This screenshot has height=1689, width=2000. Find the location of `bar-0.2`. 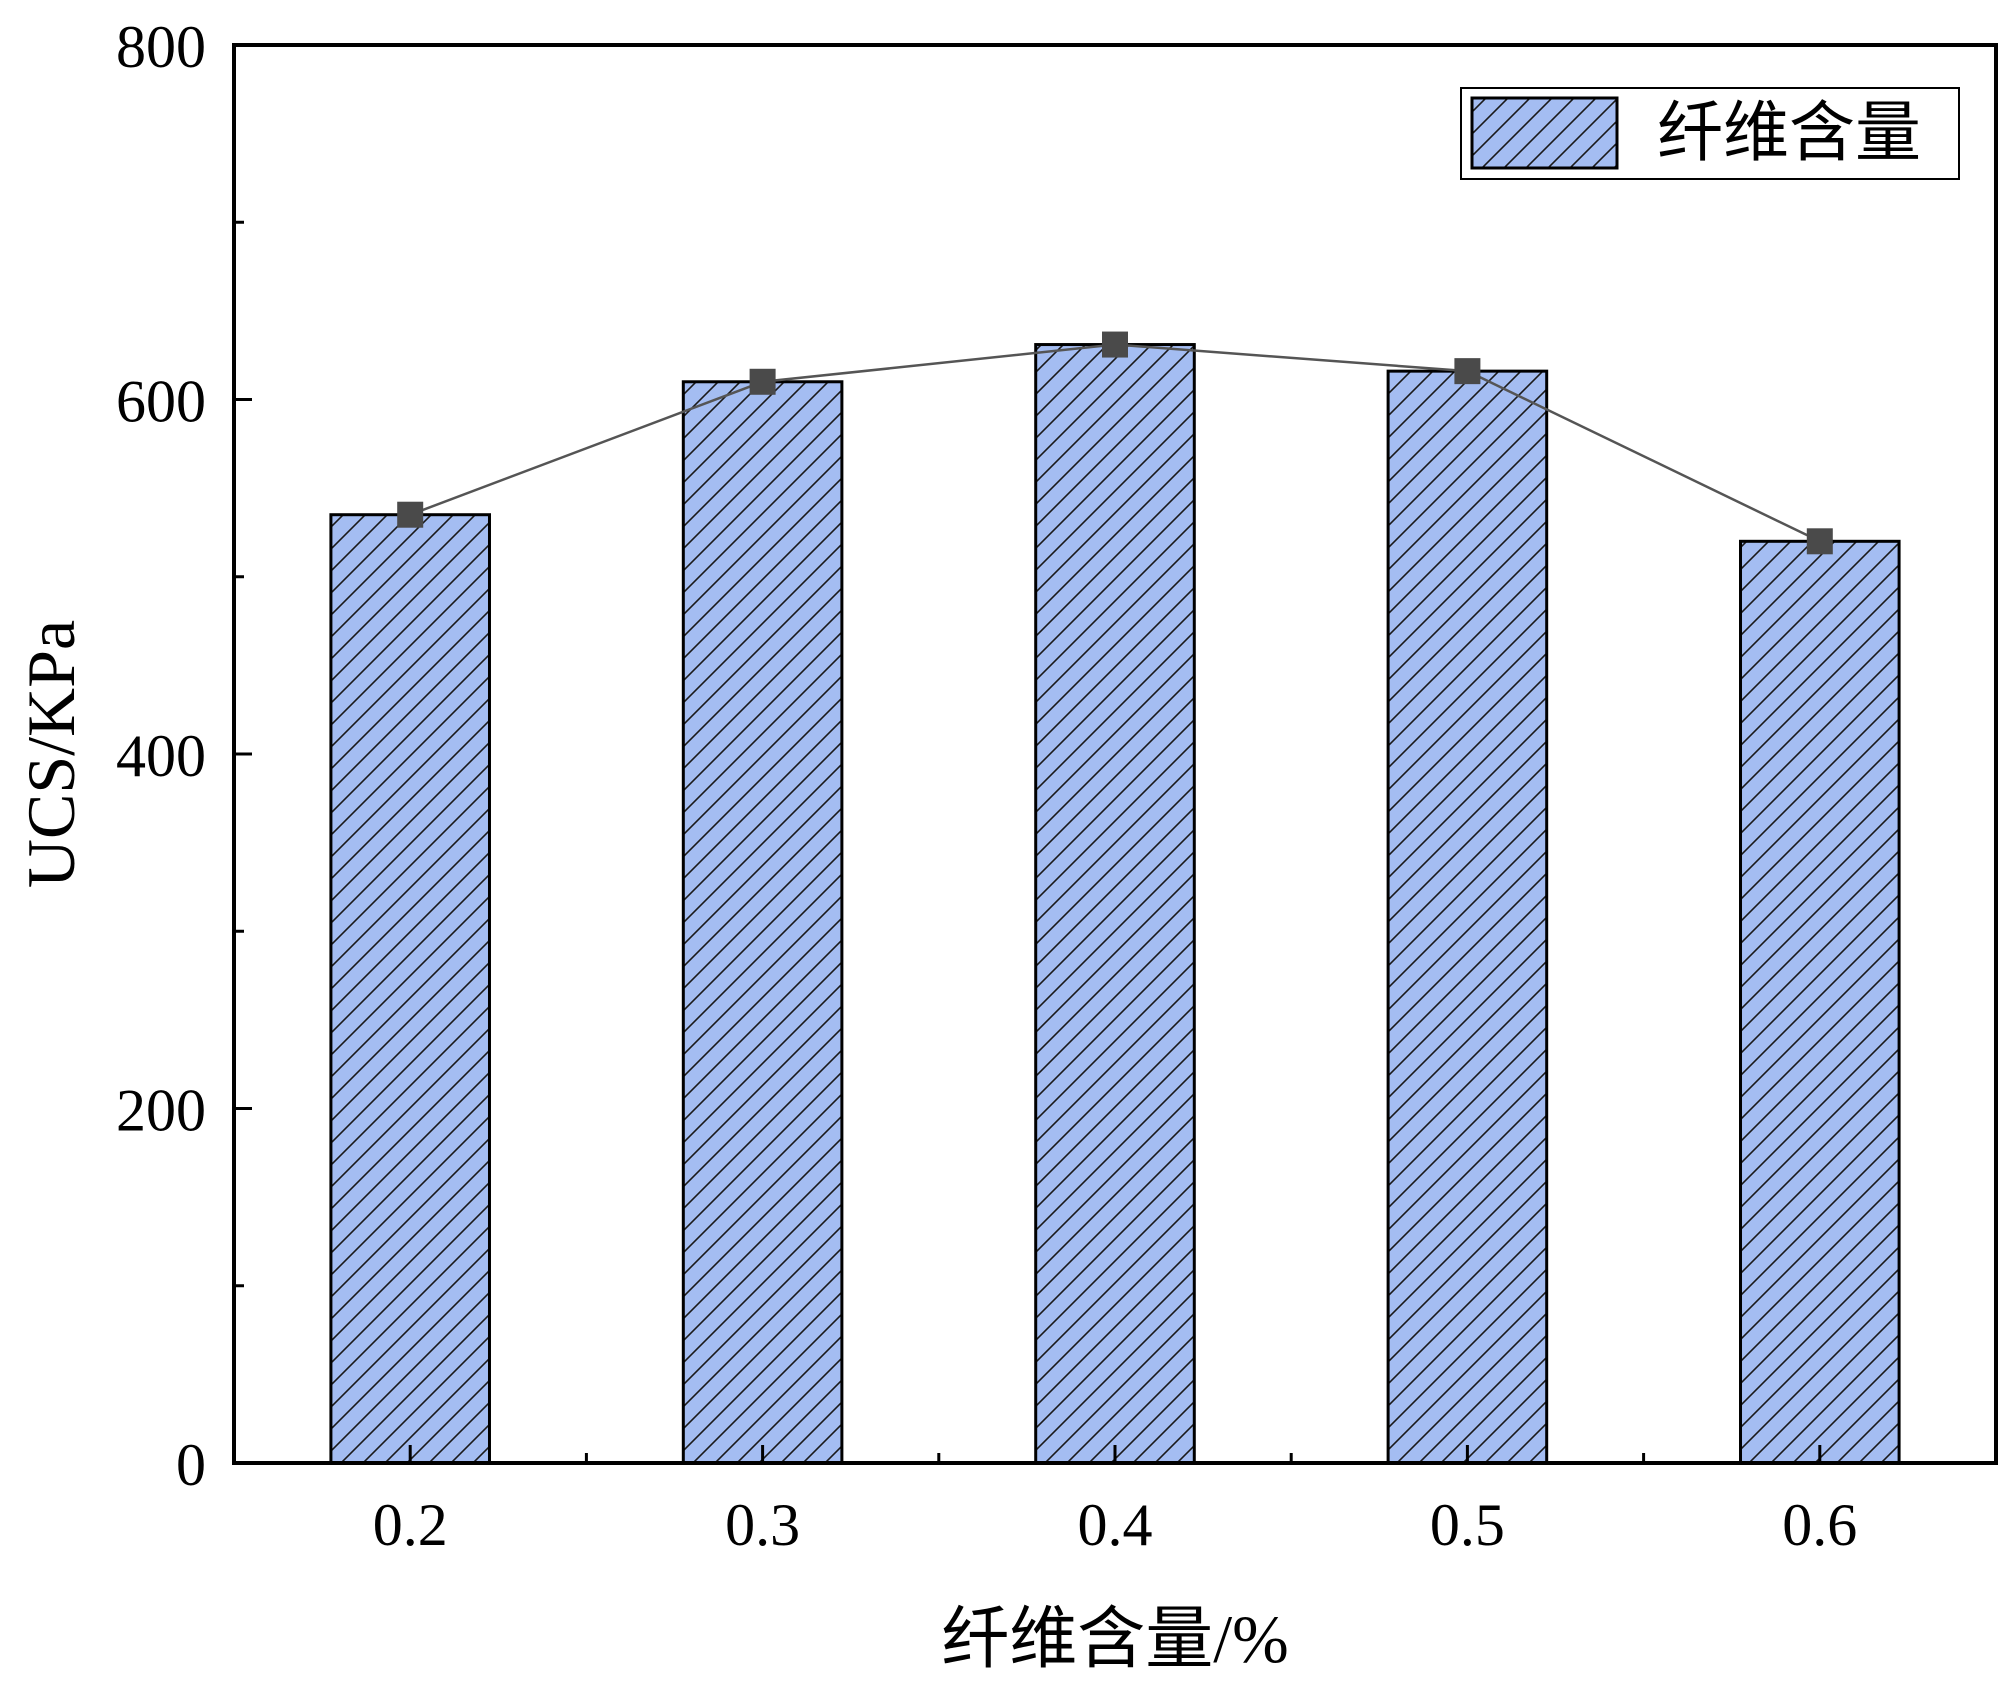

bar-0.2 is located at coordinates (410, 989).